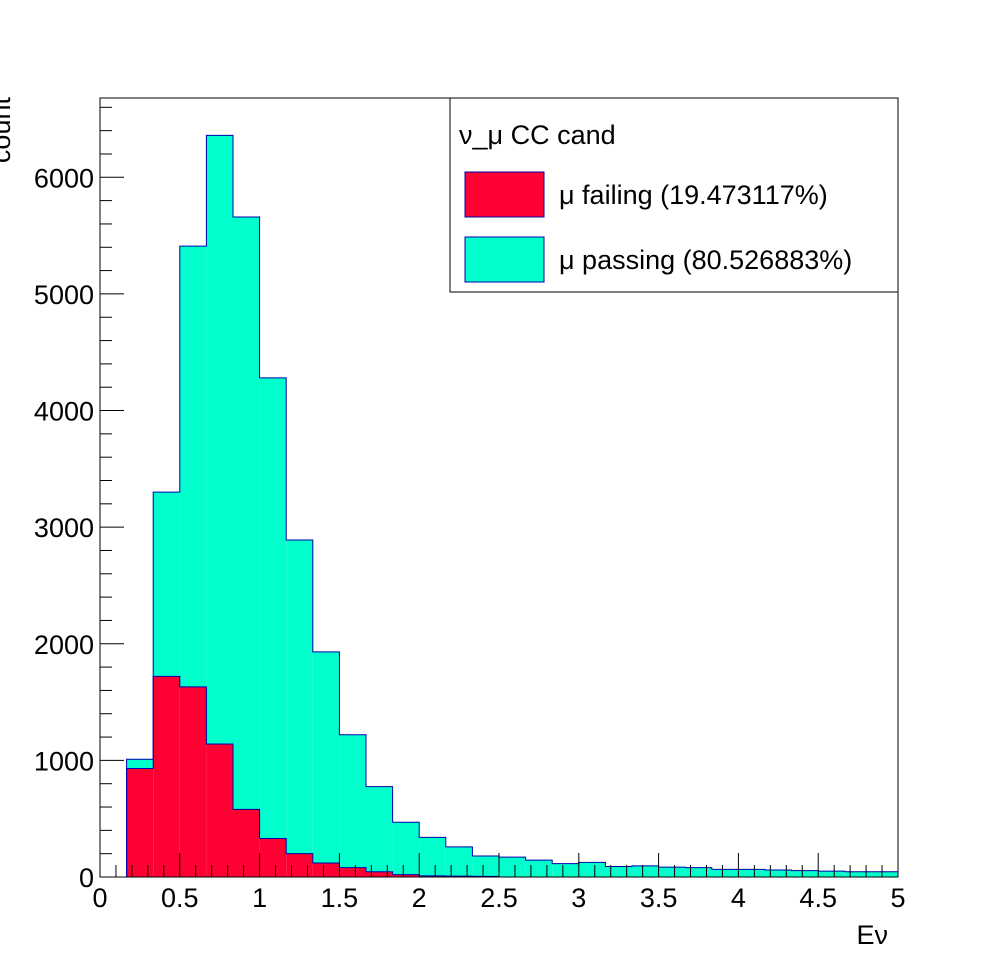 This screenshot has width=998, height=974. I want to click on x-tick-label: 3.5, so click(659, 898).